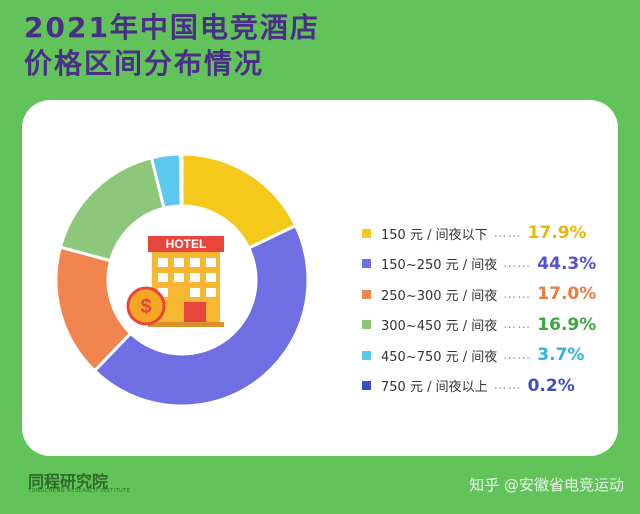  I want to click on legend-value: 44.3%, so click(567, 263).